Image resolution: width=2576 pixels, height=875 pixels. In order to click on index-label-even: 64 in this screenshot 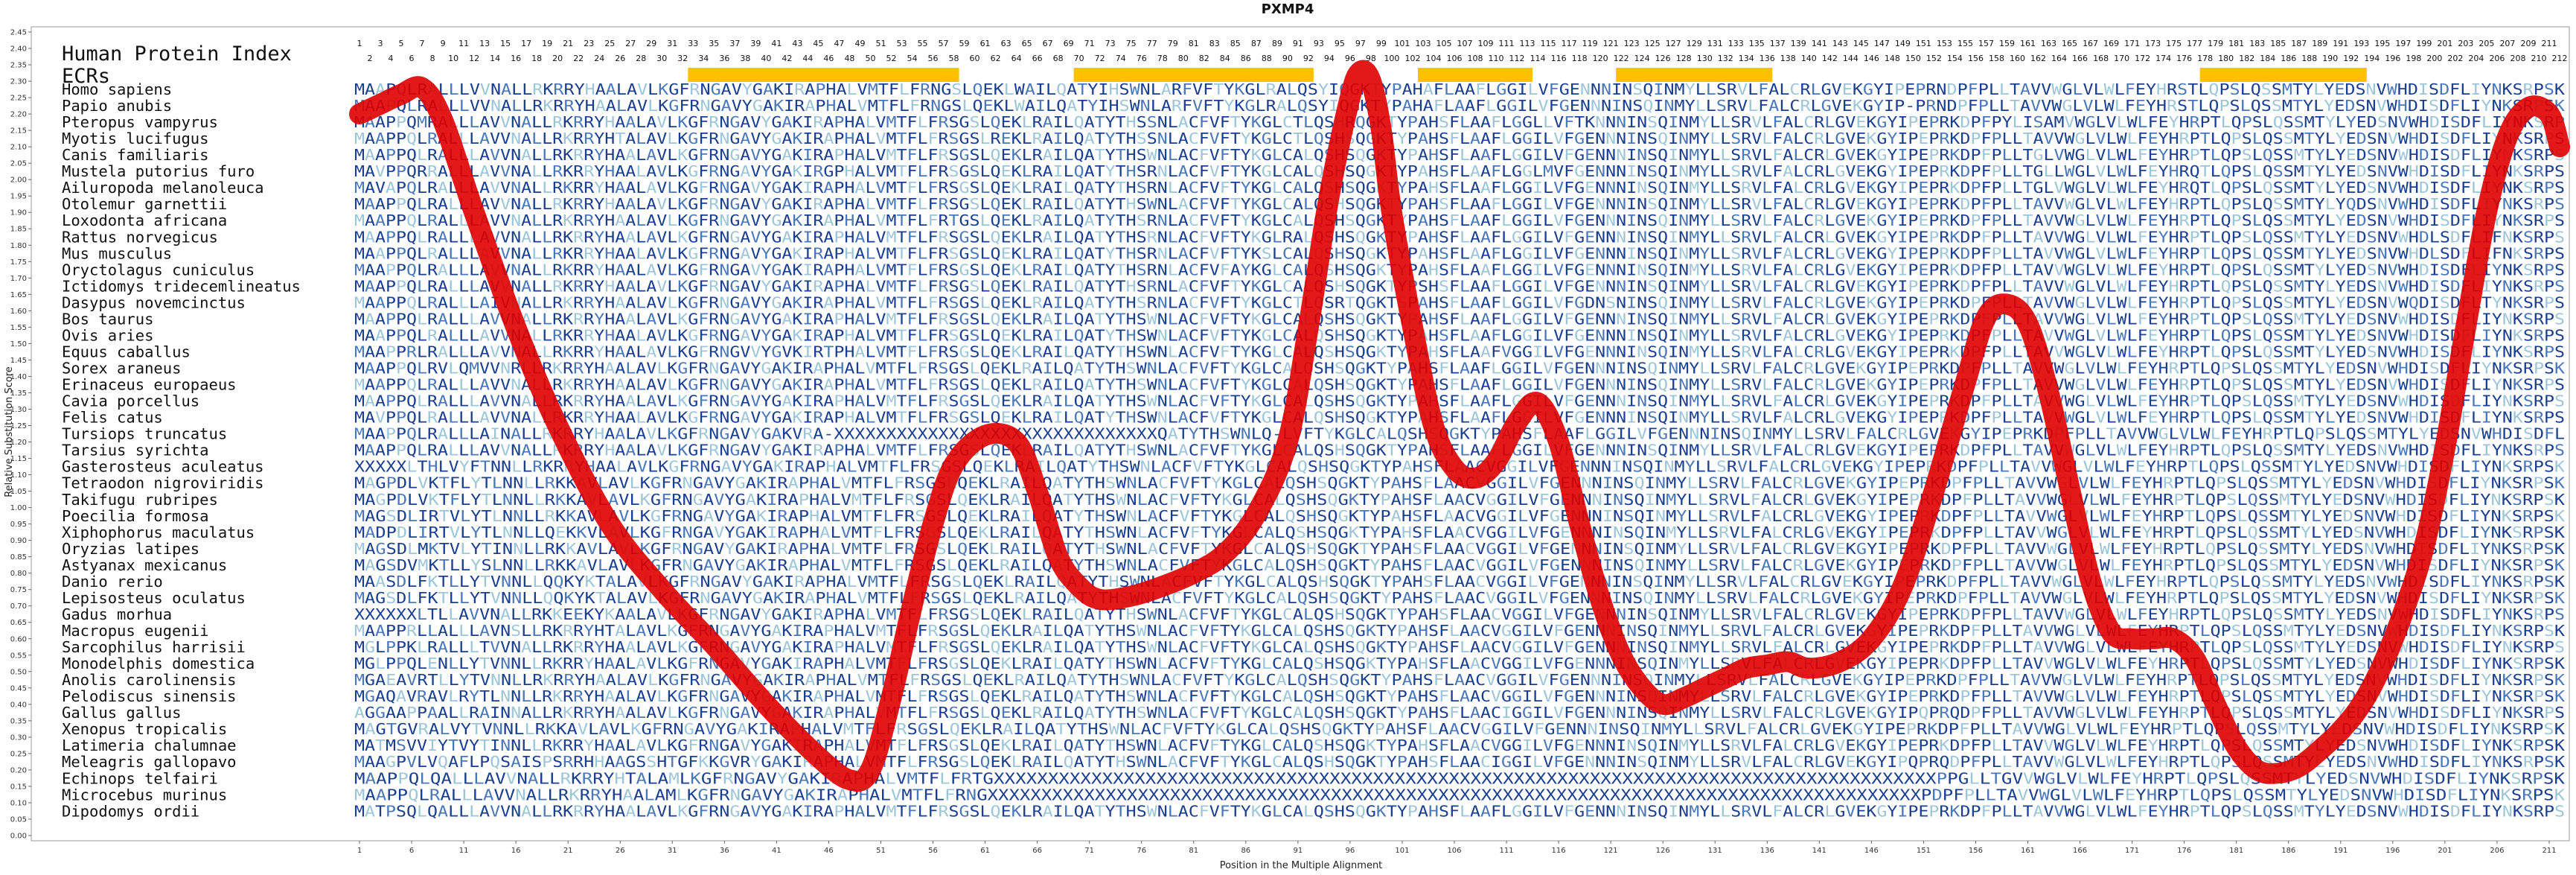, I will do `click(1017, 58)`.